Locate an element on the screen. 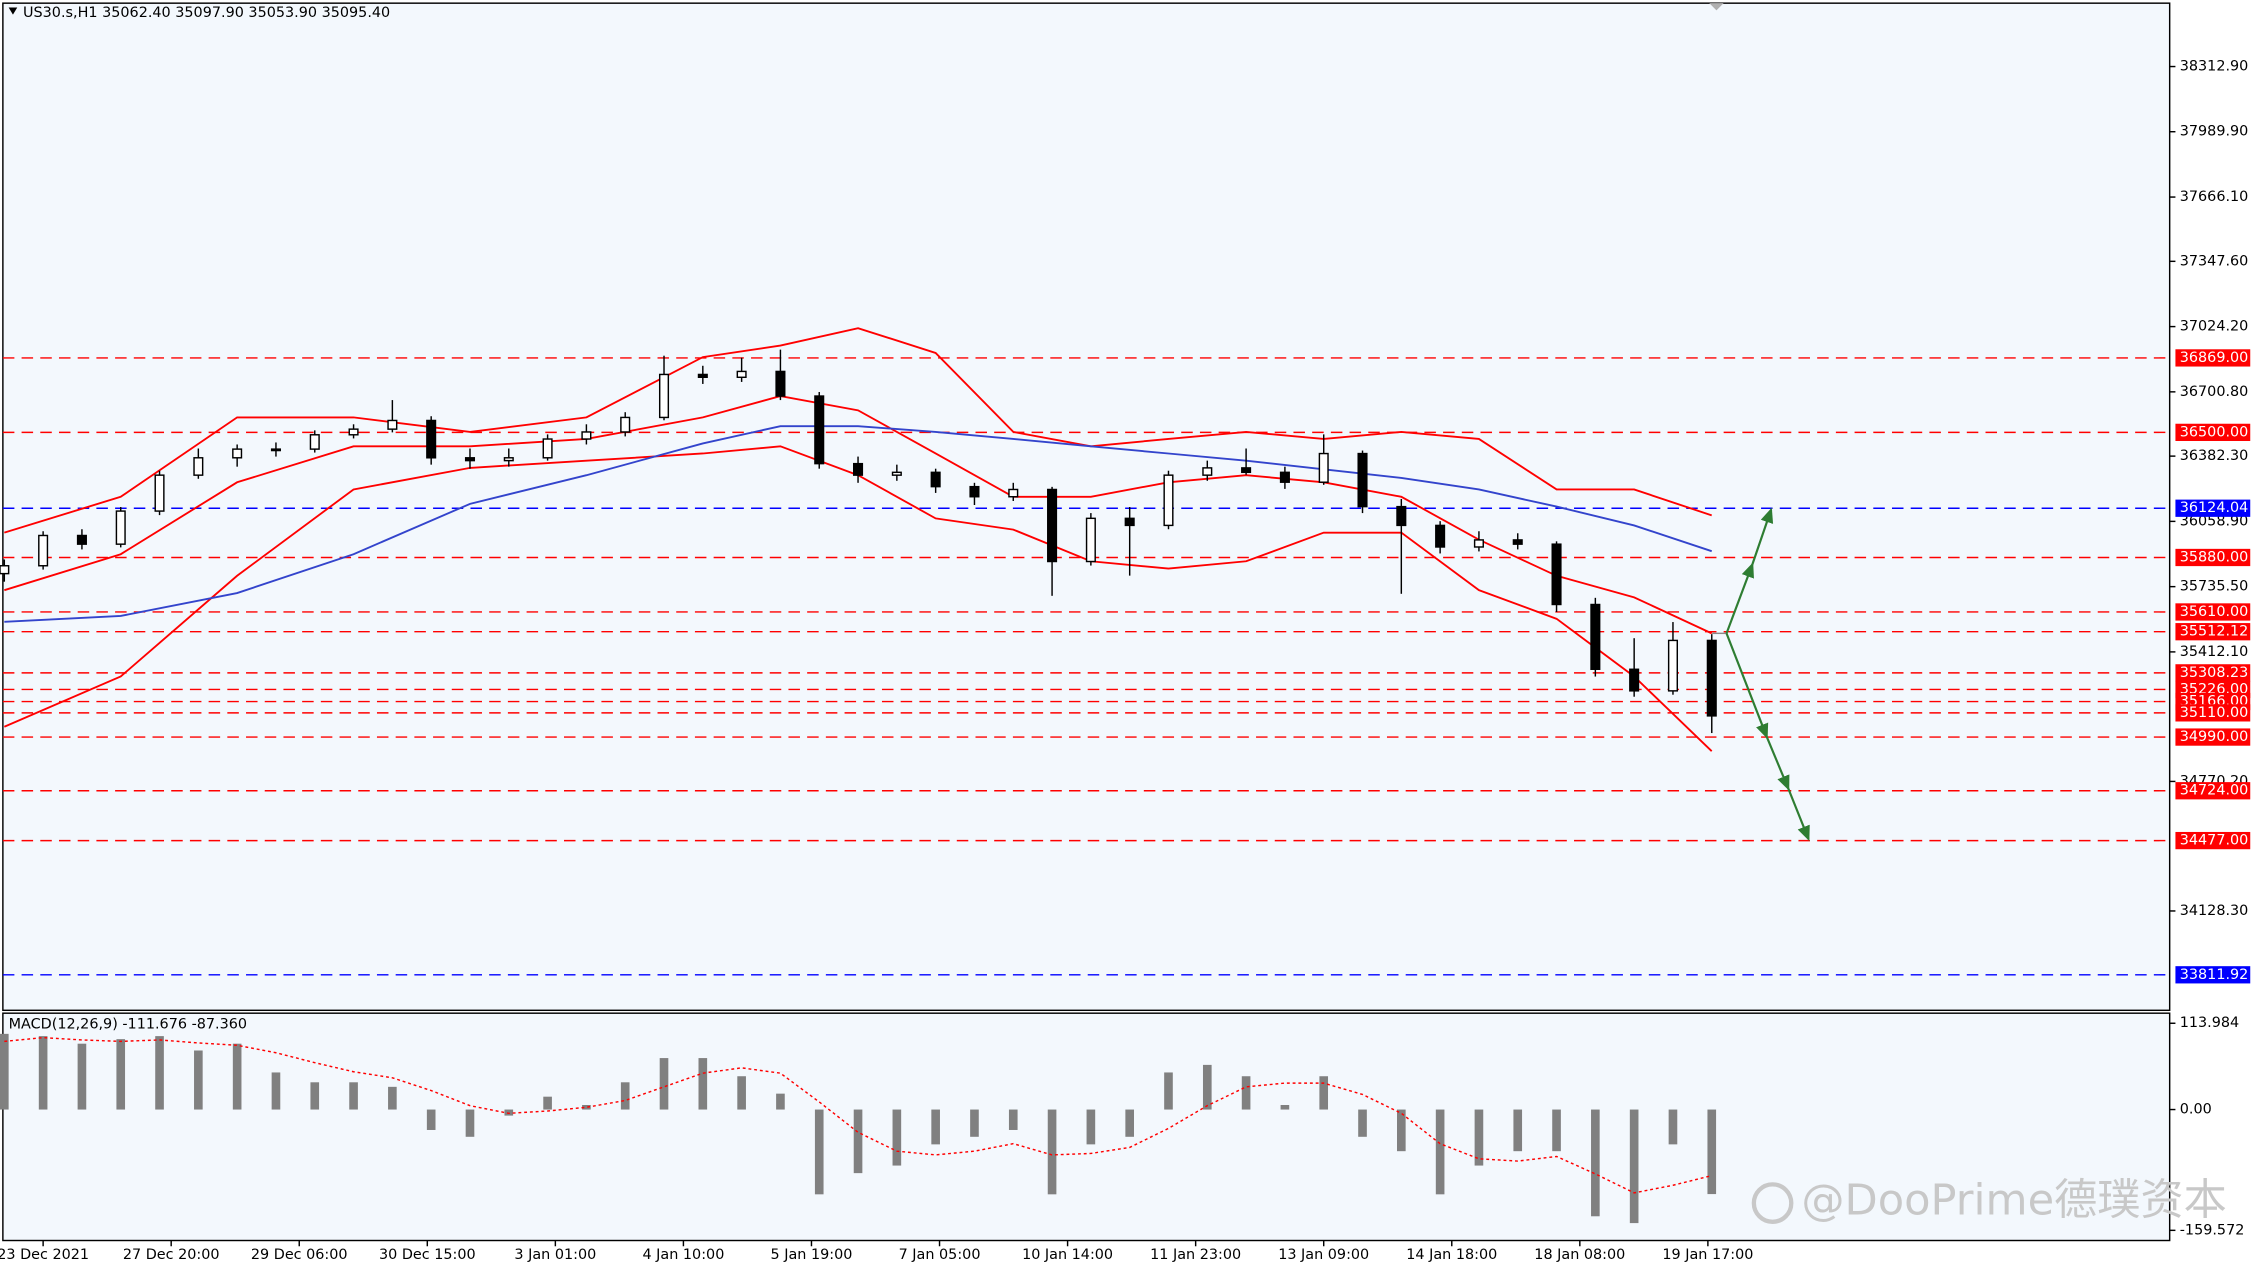 The height and width of the screenshot is (1271, 2256). y-tick-label: 37024.20 is located at coordinates (2214, 327).